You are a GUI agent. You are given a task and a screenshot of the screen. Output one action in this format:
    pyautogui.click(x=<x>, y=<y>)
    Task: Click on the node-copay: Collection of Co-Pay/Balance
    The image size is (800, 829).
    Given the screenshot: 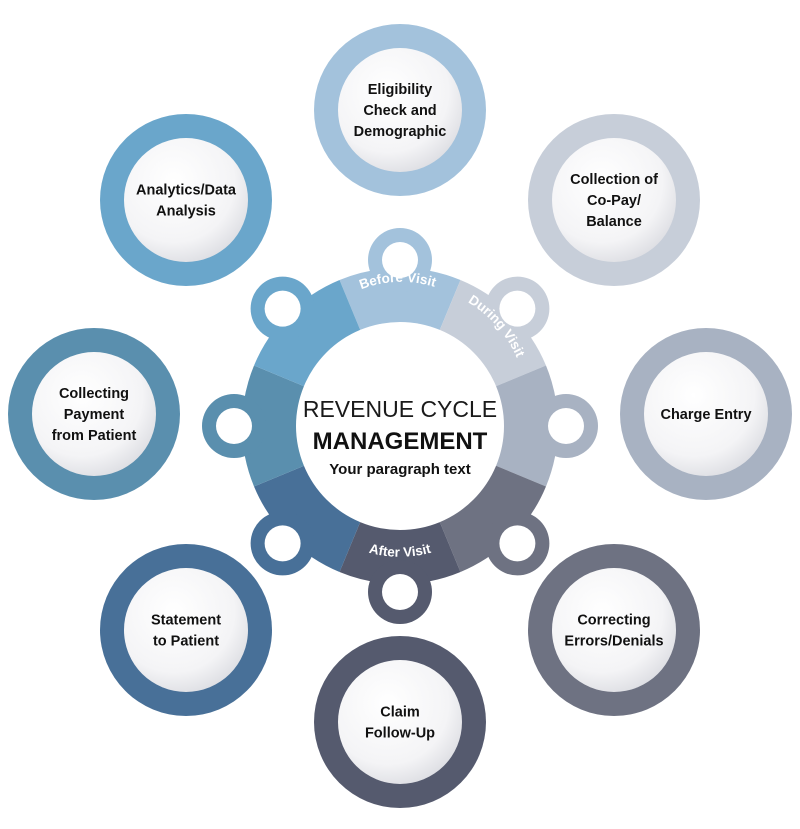 What is the action you would take?
    pyautogui.click(x=614, y=200)
    